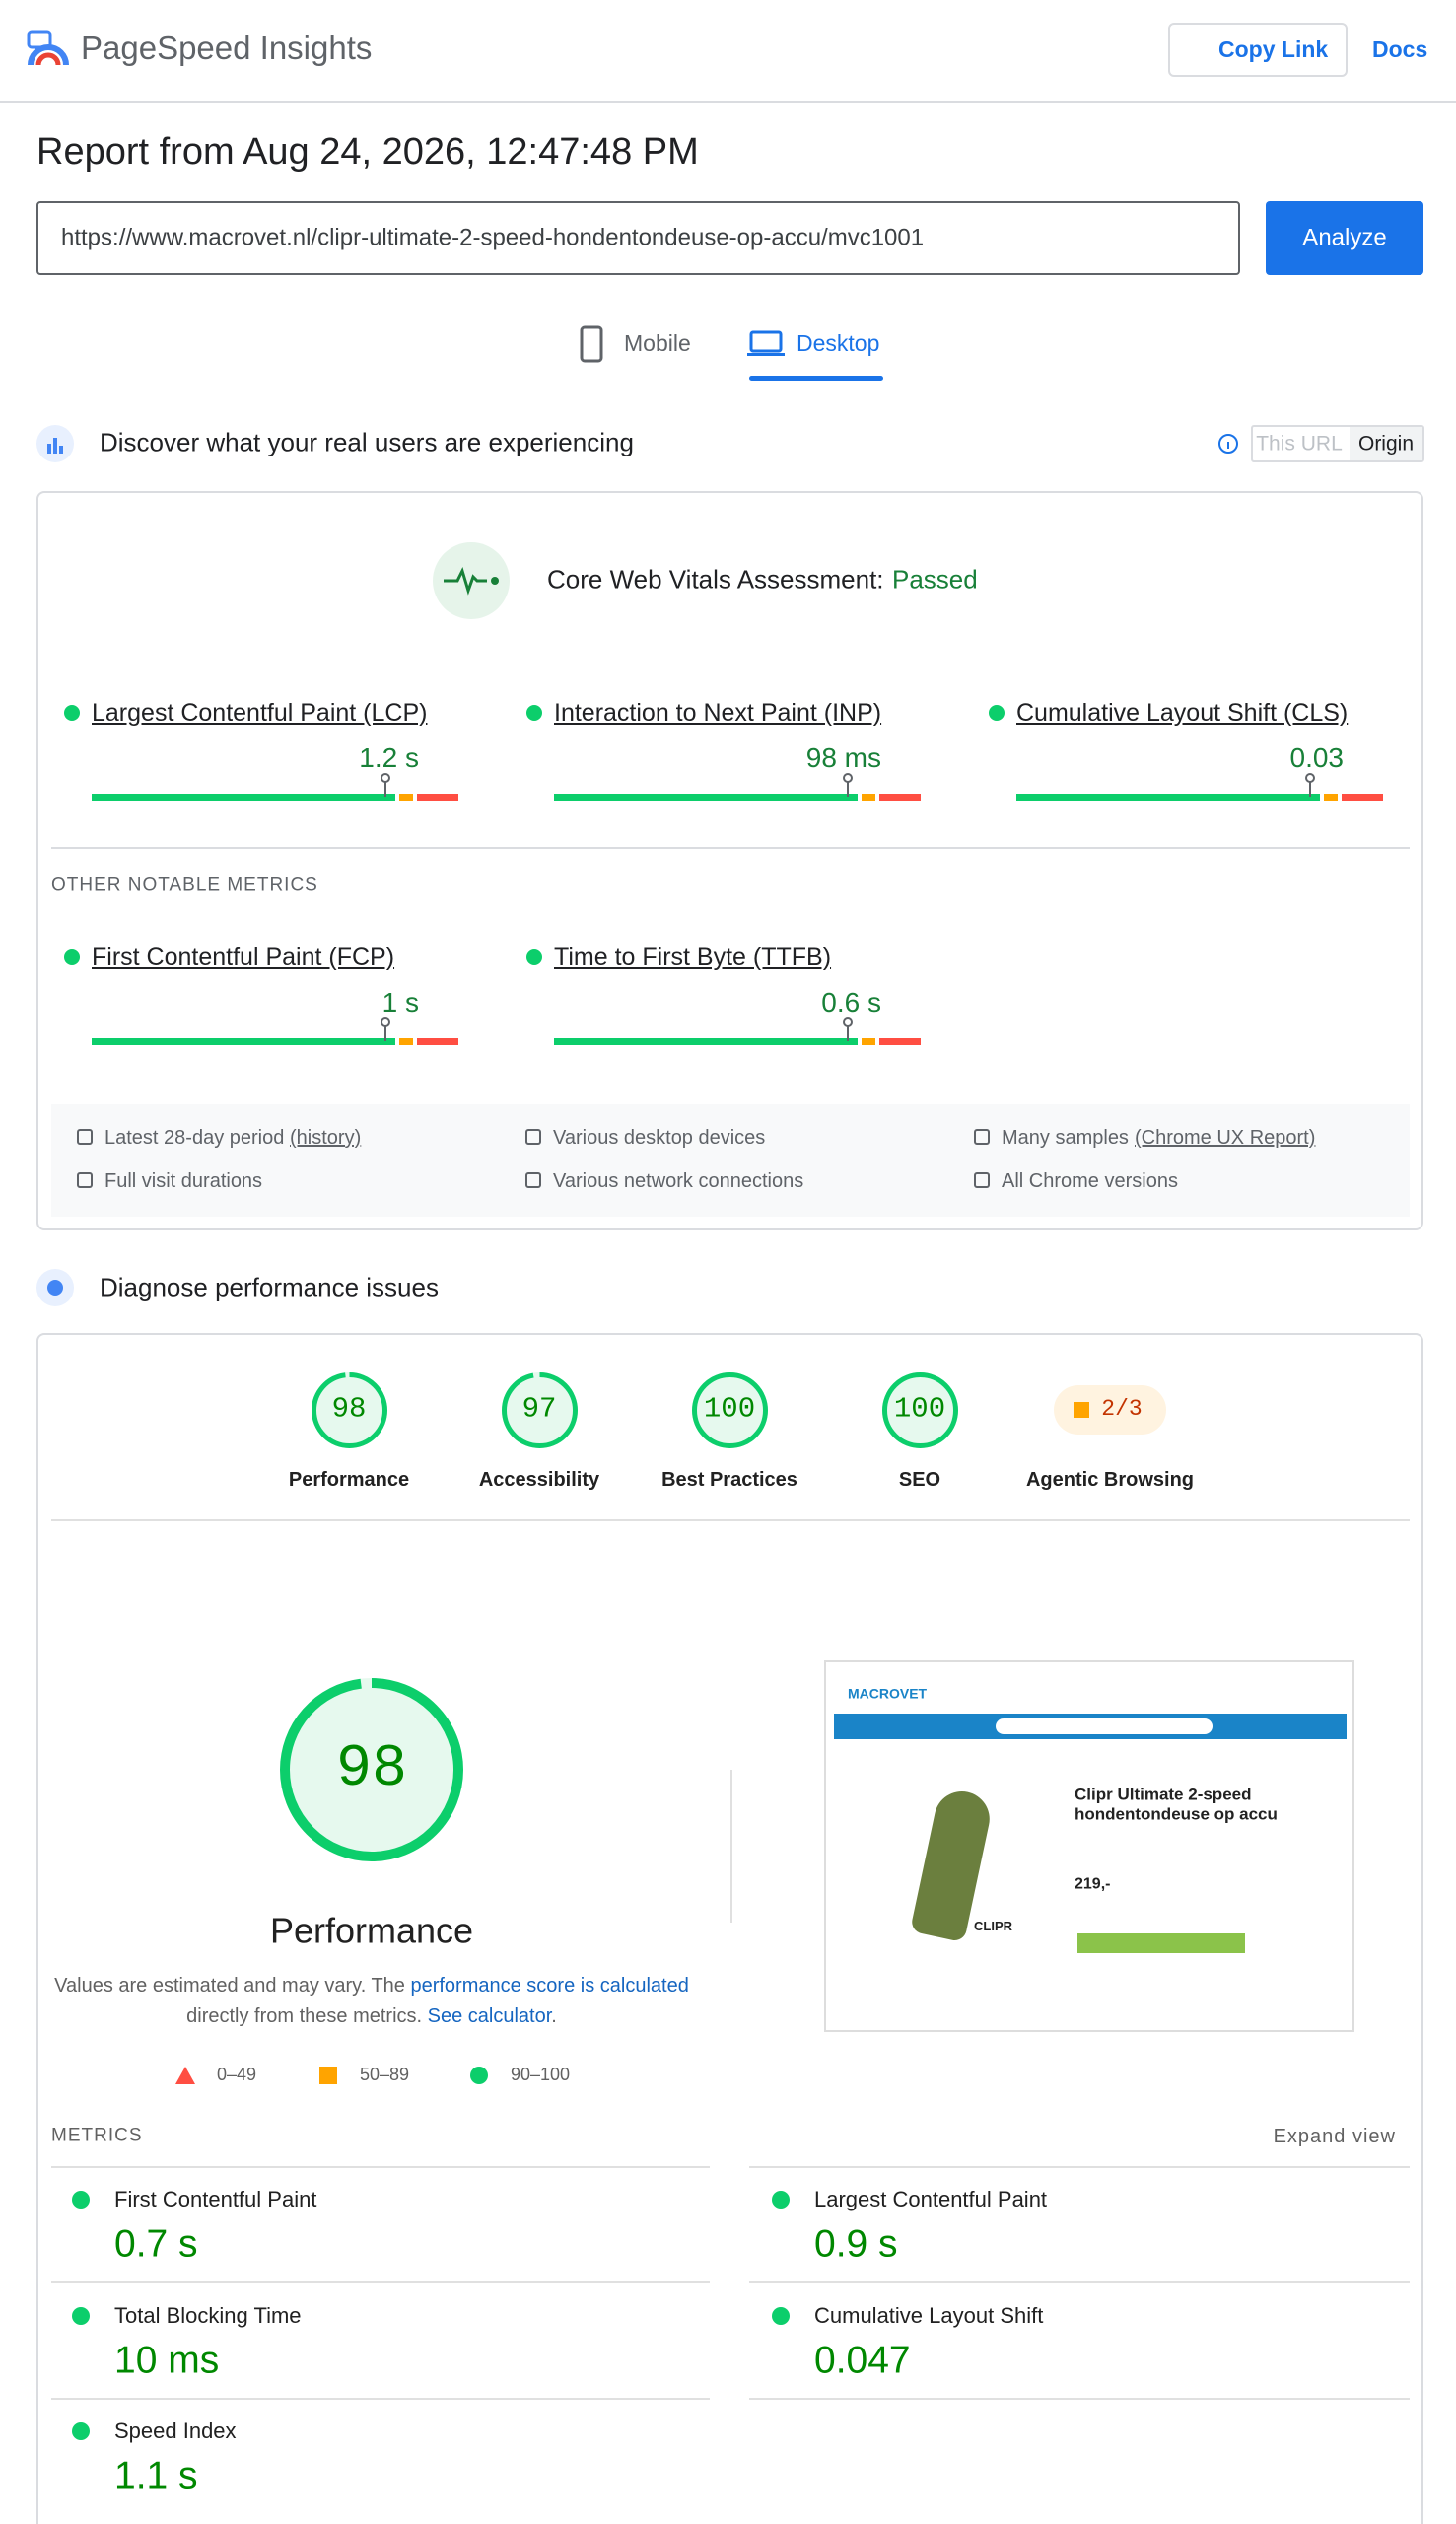  Describe the element at coordinates (729, 1480) in the screenshot. I see `category-label: Best Practices` at that location.